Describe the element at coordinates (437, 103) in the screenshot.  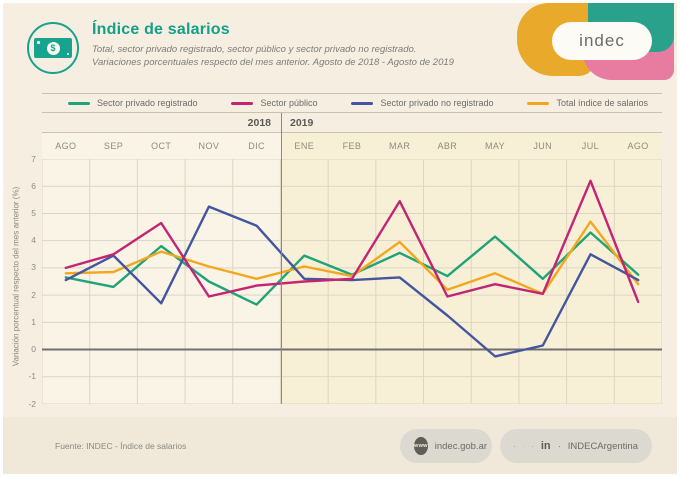
I see `legend-label: Sector privado no registrado` at that location.